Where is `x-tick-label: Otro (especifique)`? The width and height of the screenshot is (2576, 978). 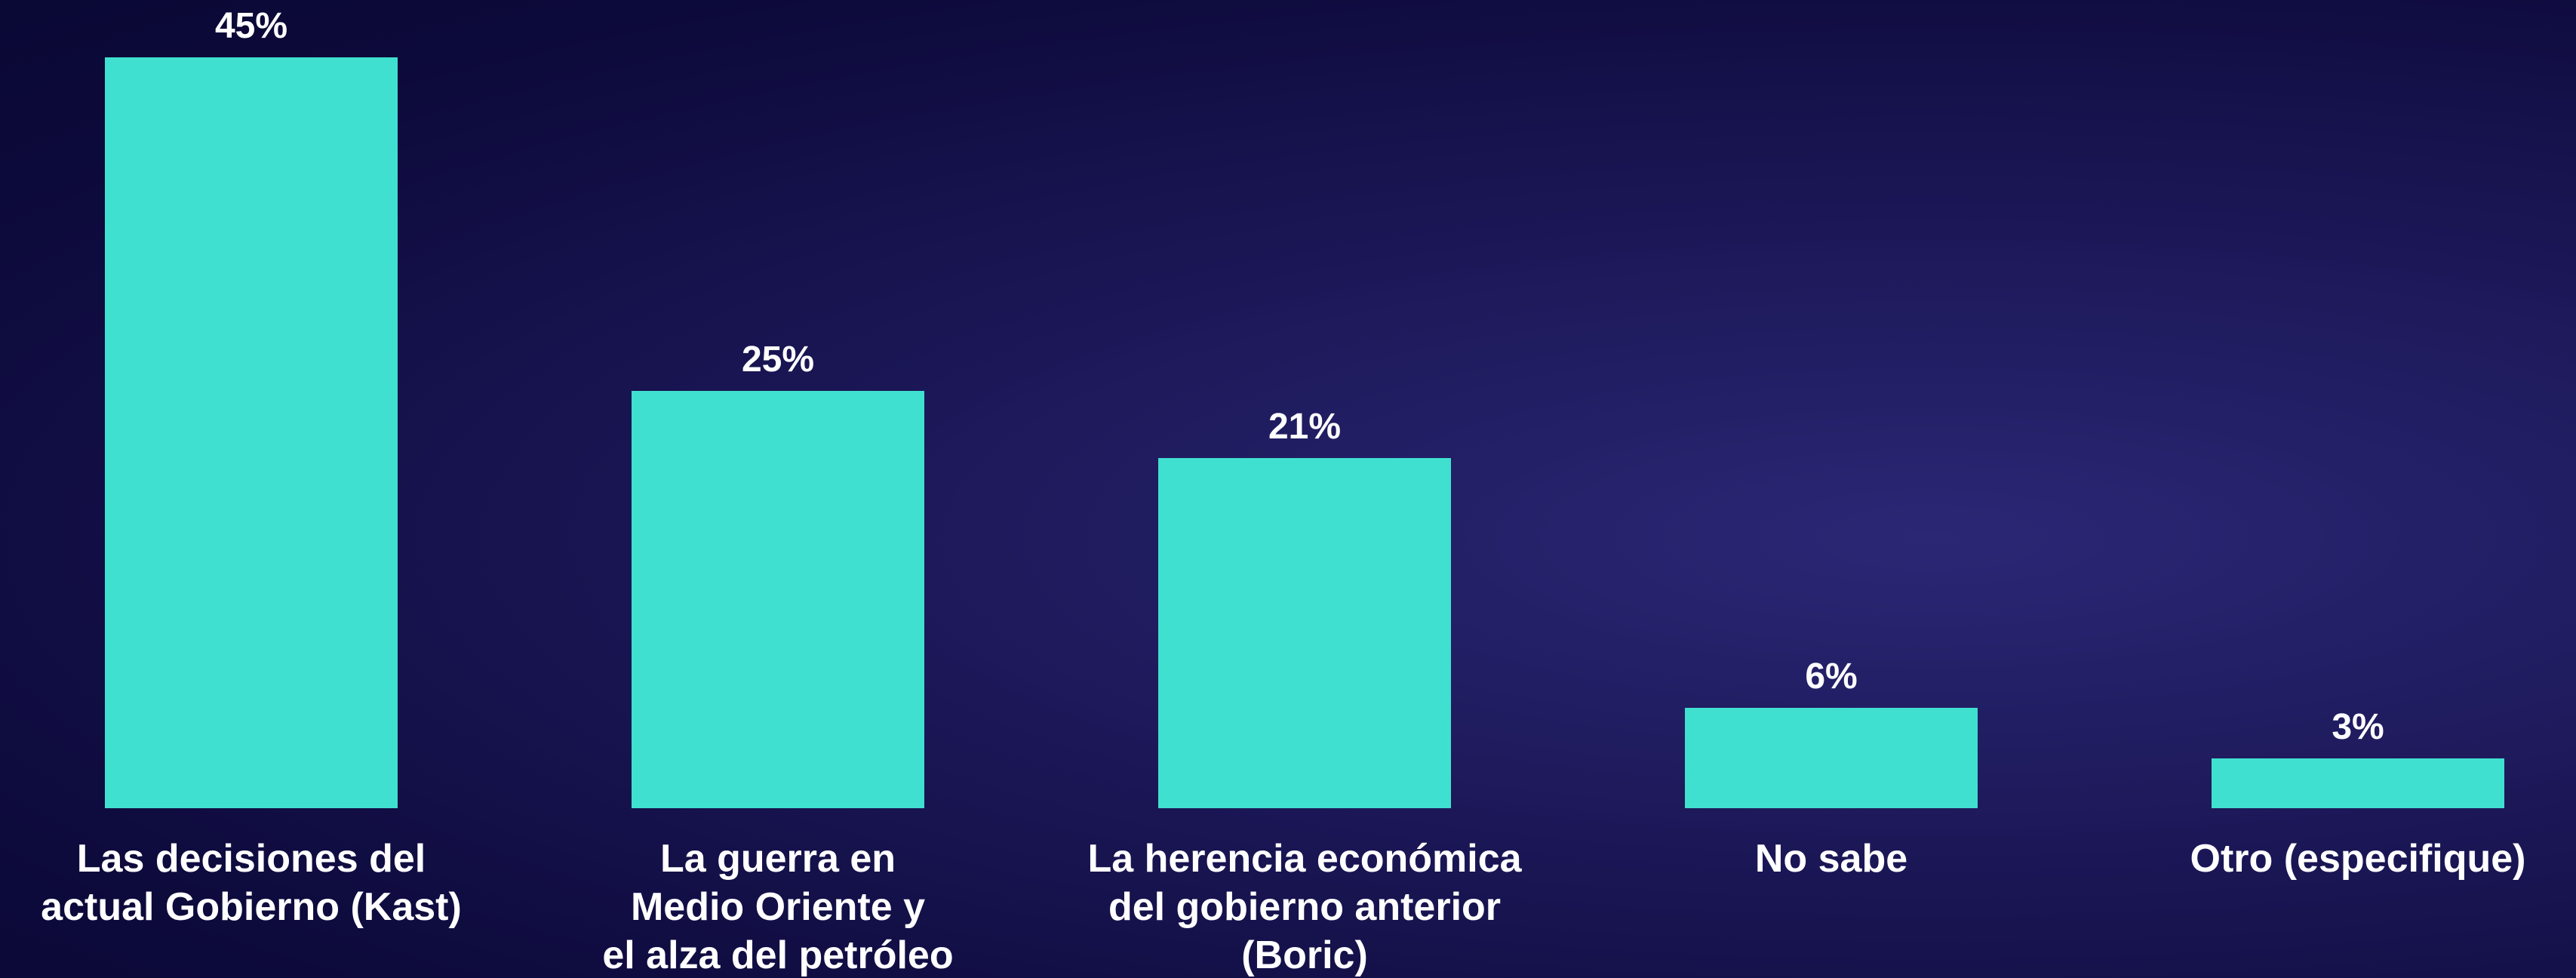 x-tick-label: Otro (especifique) is located at coordinates (2358, 859).